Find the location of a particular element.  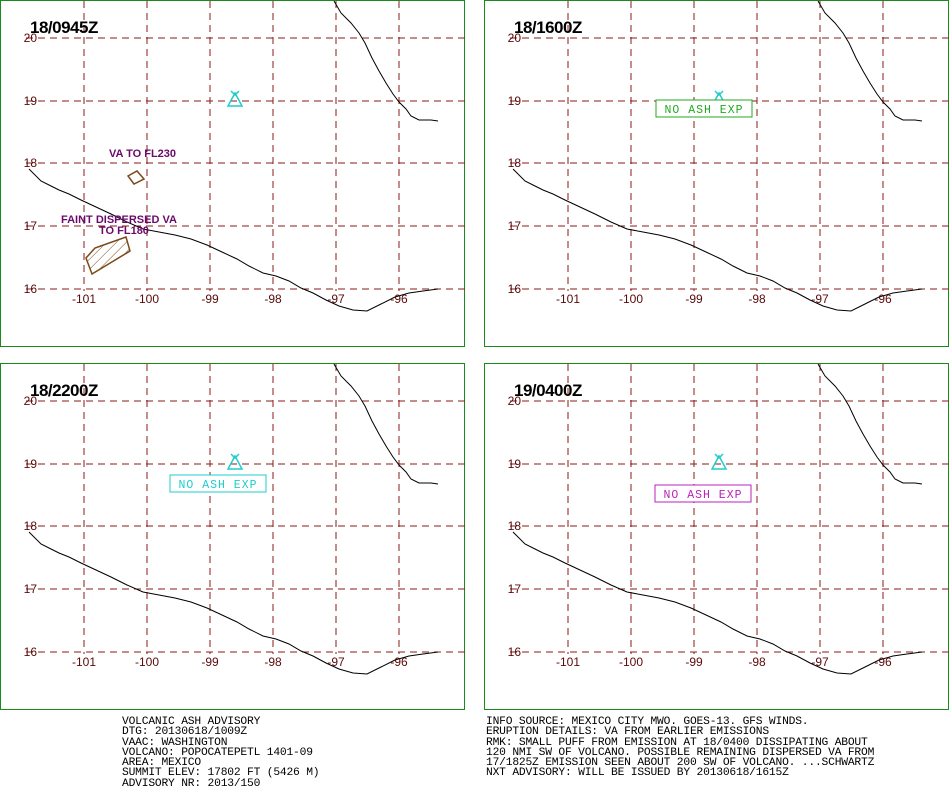

advisory-line: SUMMIT ELEV: 17802 FT (5426 M) is located at coordinates (221, 773).